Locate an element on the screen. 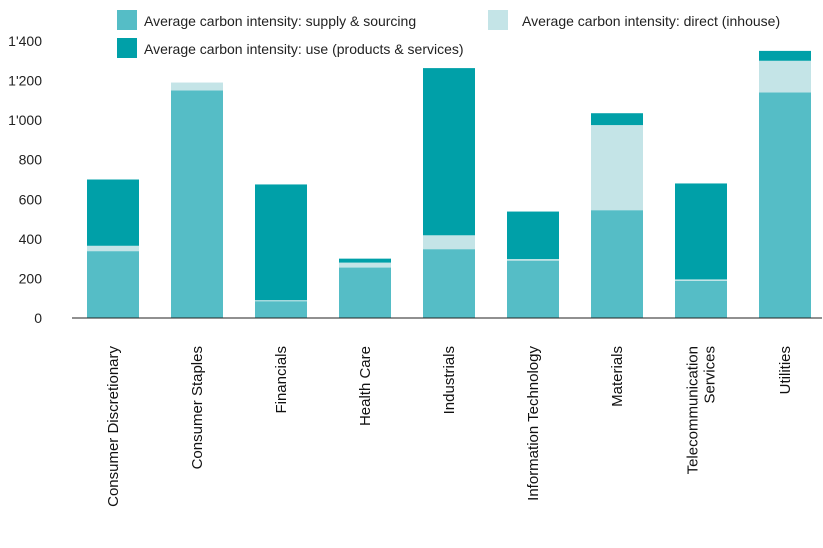  x-category-label: Utilities is located at coordinates (785, 370).